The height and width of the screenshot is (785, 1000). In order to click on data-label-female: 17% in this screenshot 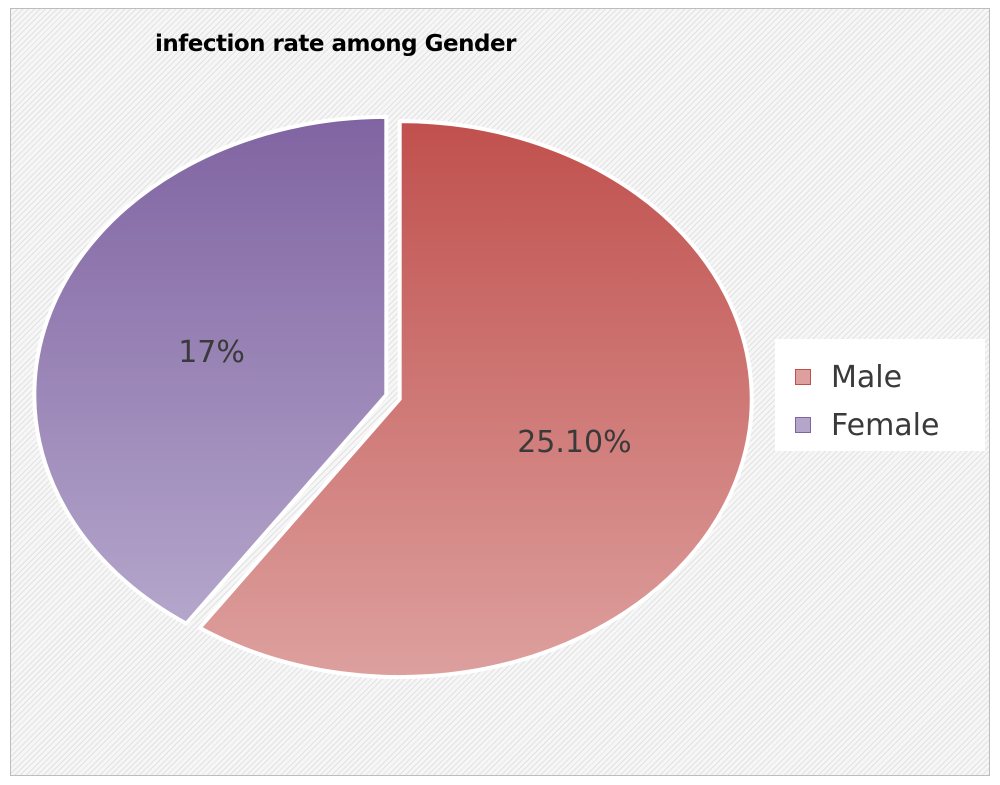, I will do `click(211, 352)`.